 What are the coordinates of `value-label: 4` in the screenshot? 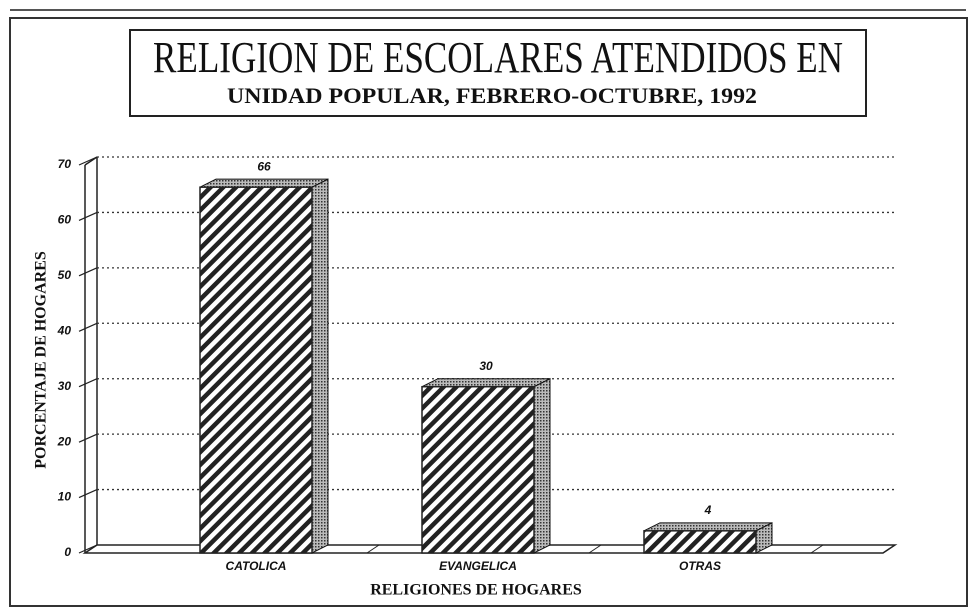 It's located at (708, 510).